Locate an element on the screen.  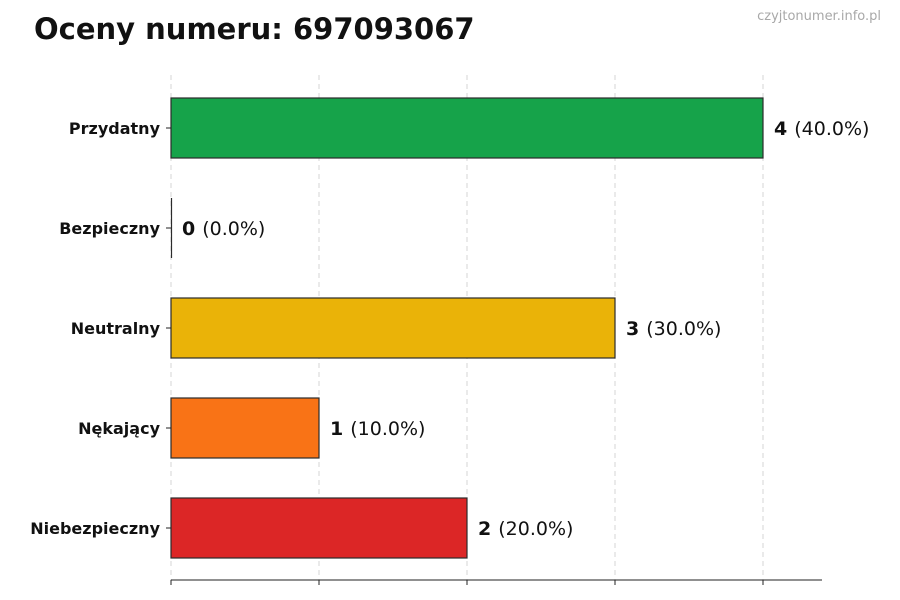
value-label-2: 0 (0.0%) is located at coordinates (223, 229).